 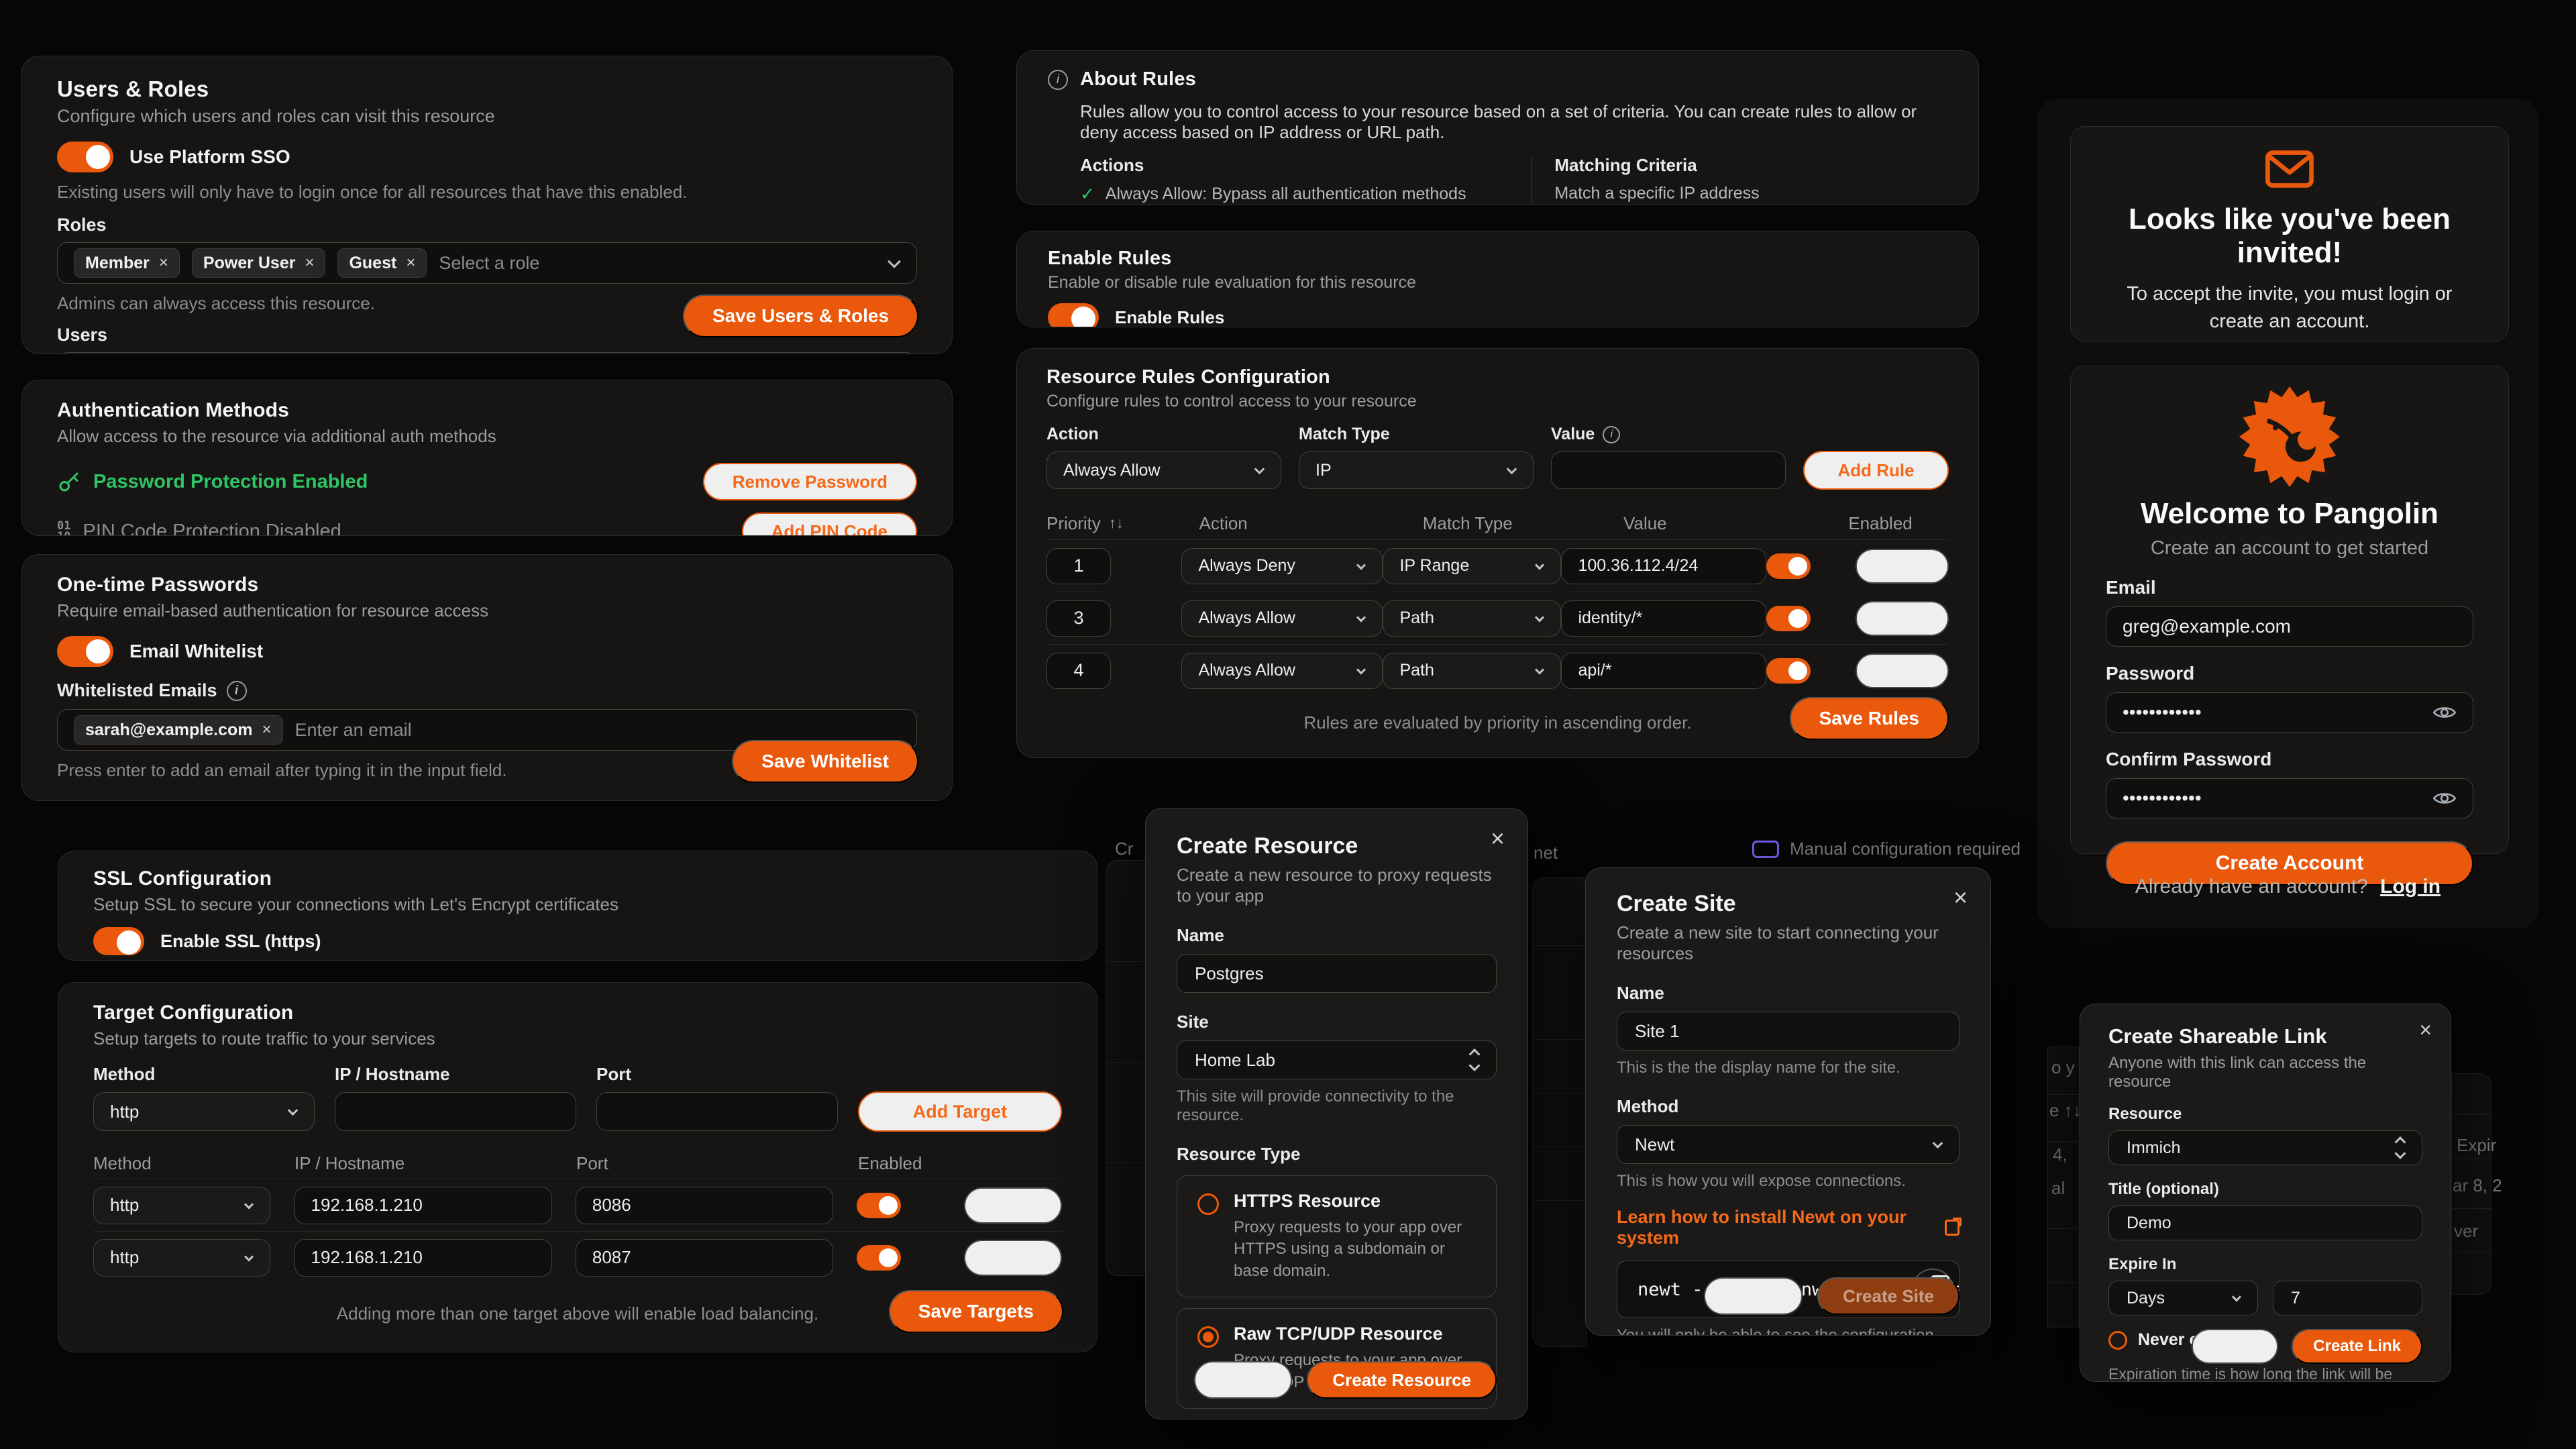 What do you see at coordinates (85, 651) in the screenshot?
I see `email-whitelist-toggle` at bounding box center [85, 651].